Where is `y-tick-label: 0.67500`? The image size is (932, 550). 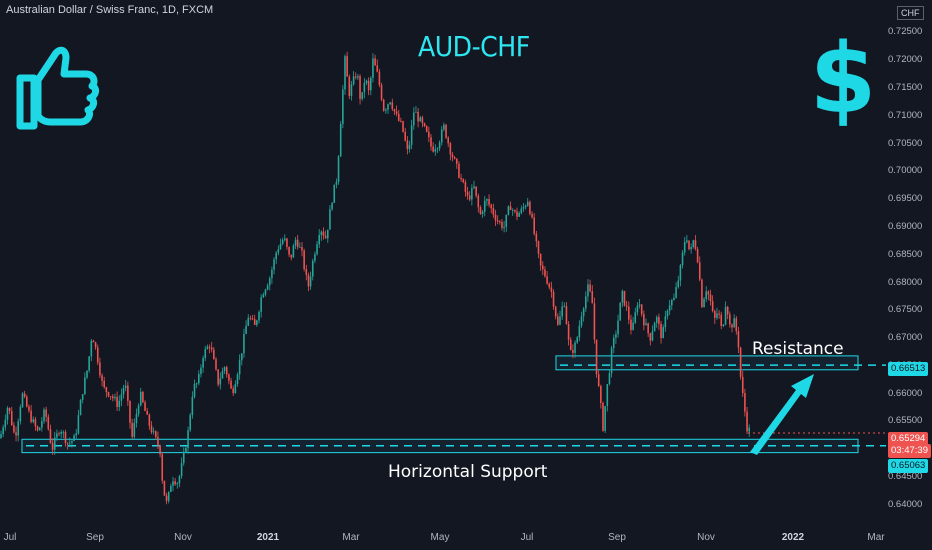
y-tick-label: 0.67500 is located at coordinates (905, 310).